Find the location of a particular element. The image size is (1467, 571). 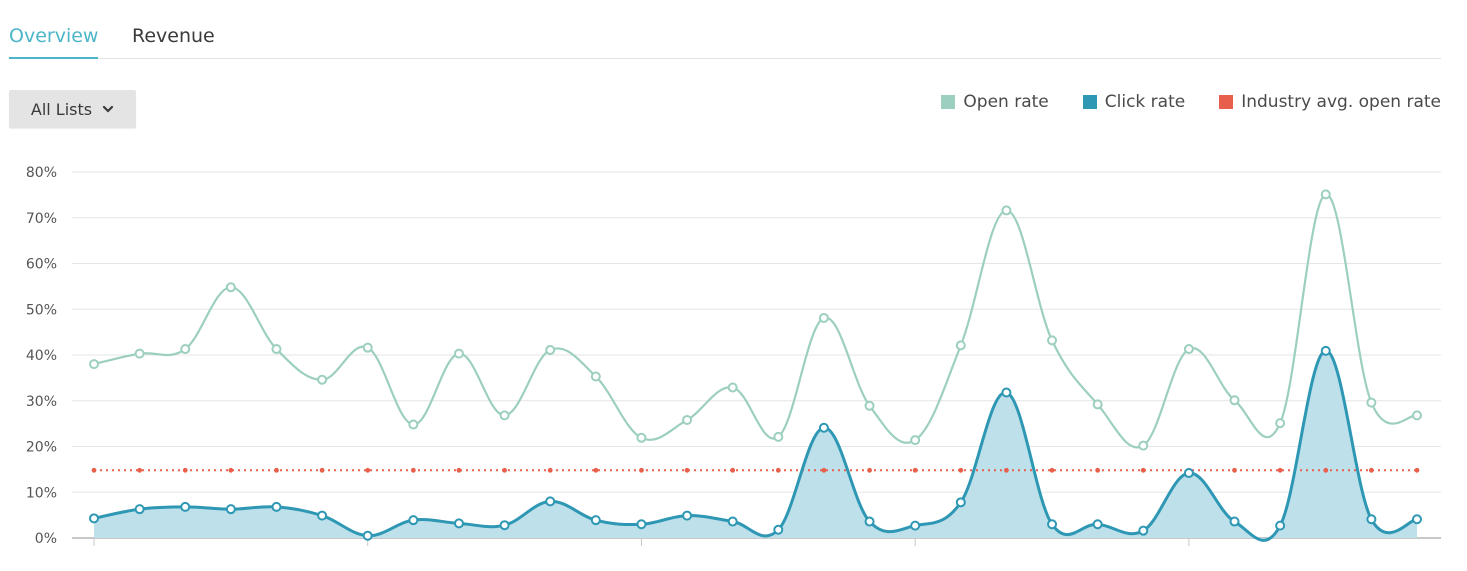

y-tick-label: 10% is located at coordinates (41, 493).